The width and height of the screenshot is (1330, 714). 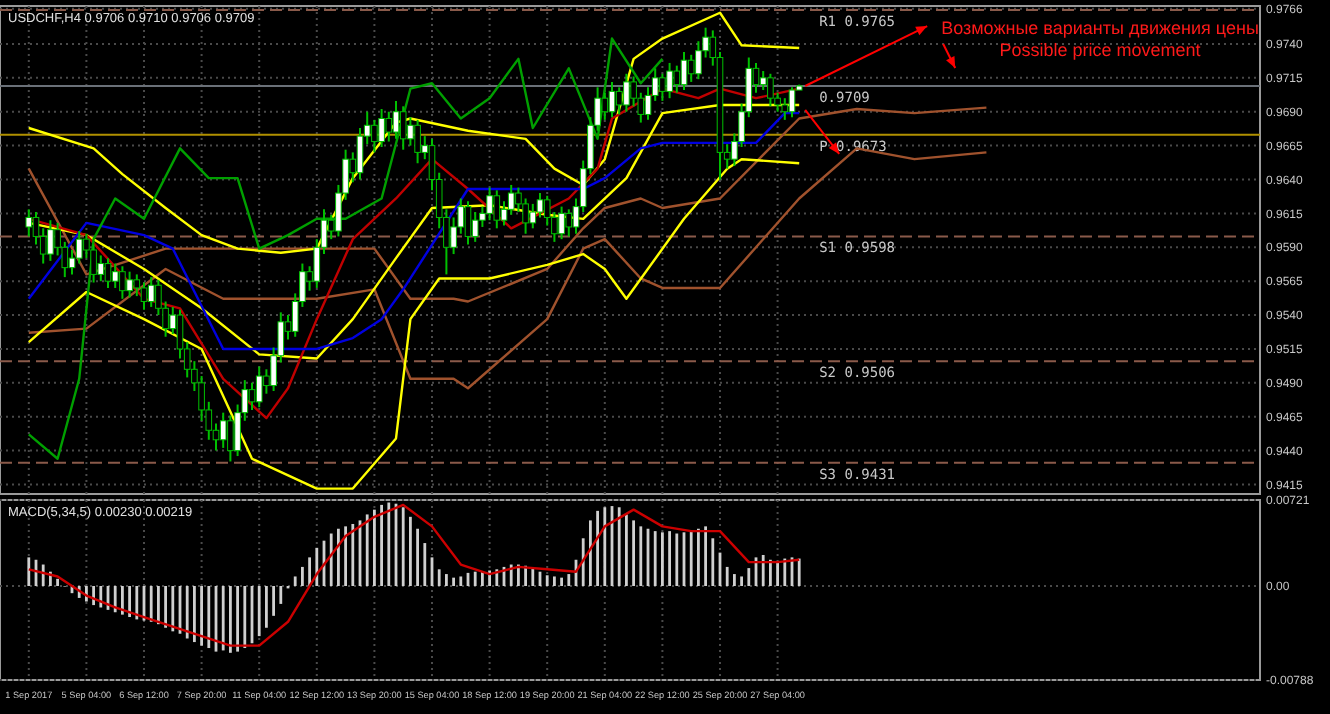 I want to click on annotation: Possible price movement, so click(x=1100, y=50).